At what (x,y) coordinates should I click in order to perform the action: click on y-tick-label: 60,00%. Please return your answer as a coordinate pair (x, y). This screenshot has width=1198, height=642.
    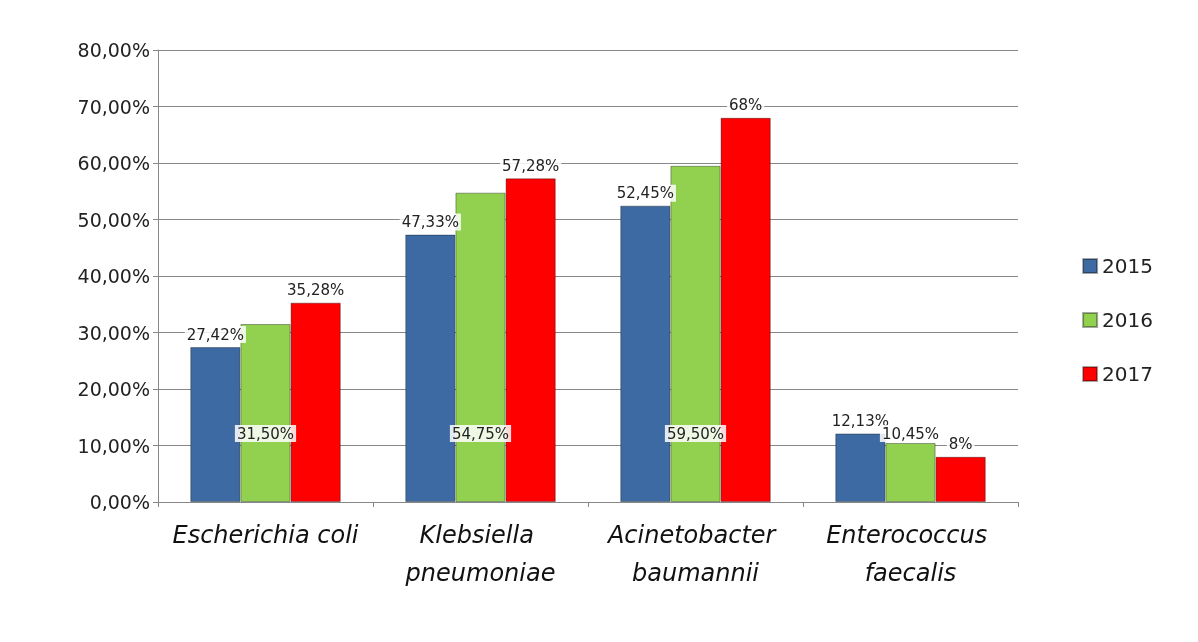
    Looking at the image, I should click on (113, 163).